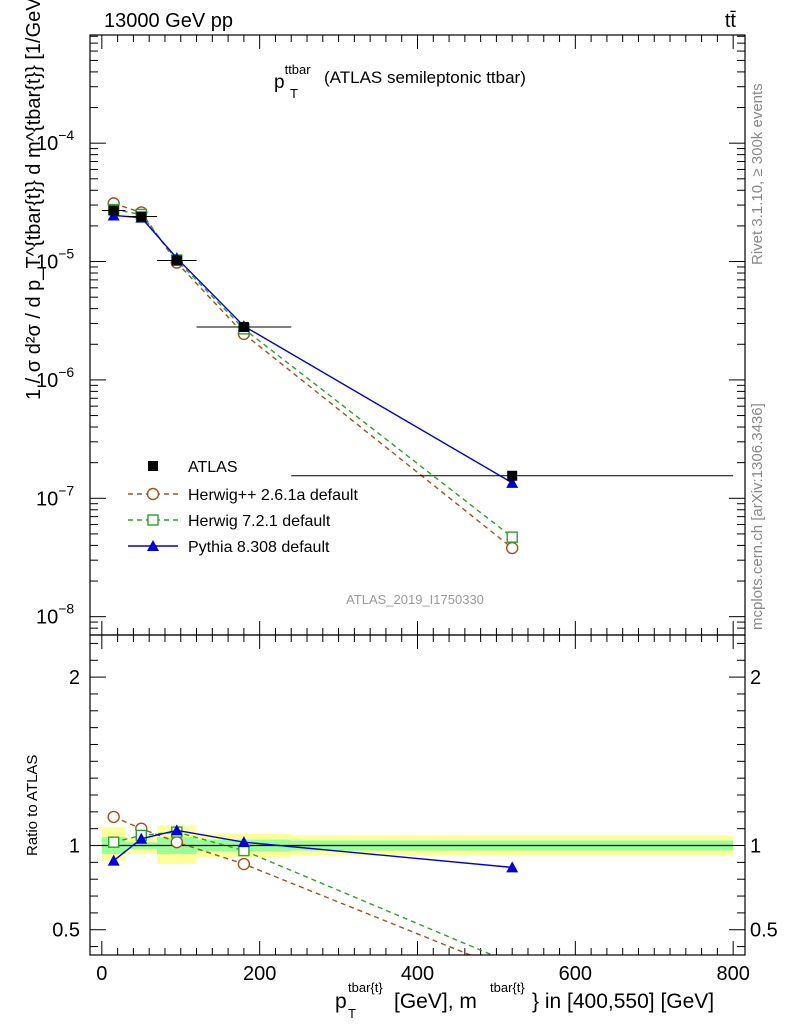  What do you see at coordinates (365, 987) in the screenshot?
I see `x-axis-label-sup1: tbar{t}` at bounding box center [365, 987].